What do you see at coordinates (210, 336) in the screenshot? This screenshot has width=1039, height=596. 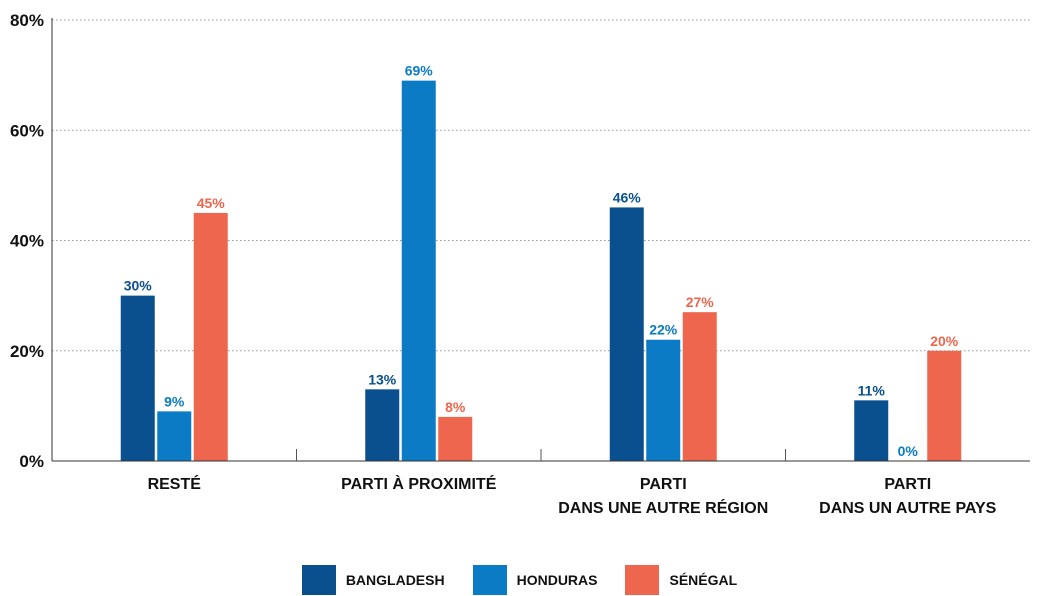 I see `bar-sénégal-0` at bounding box center [210, 336].